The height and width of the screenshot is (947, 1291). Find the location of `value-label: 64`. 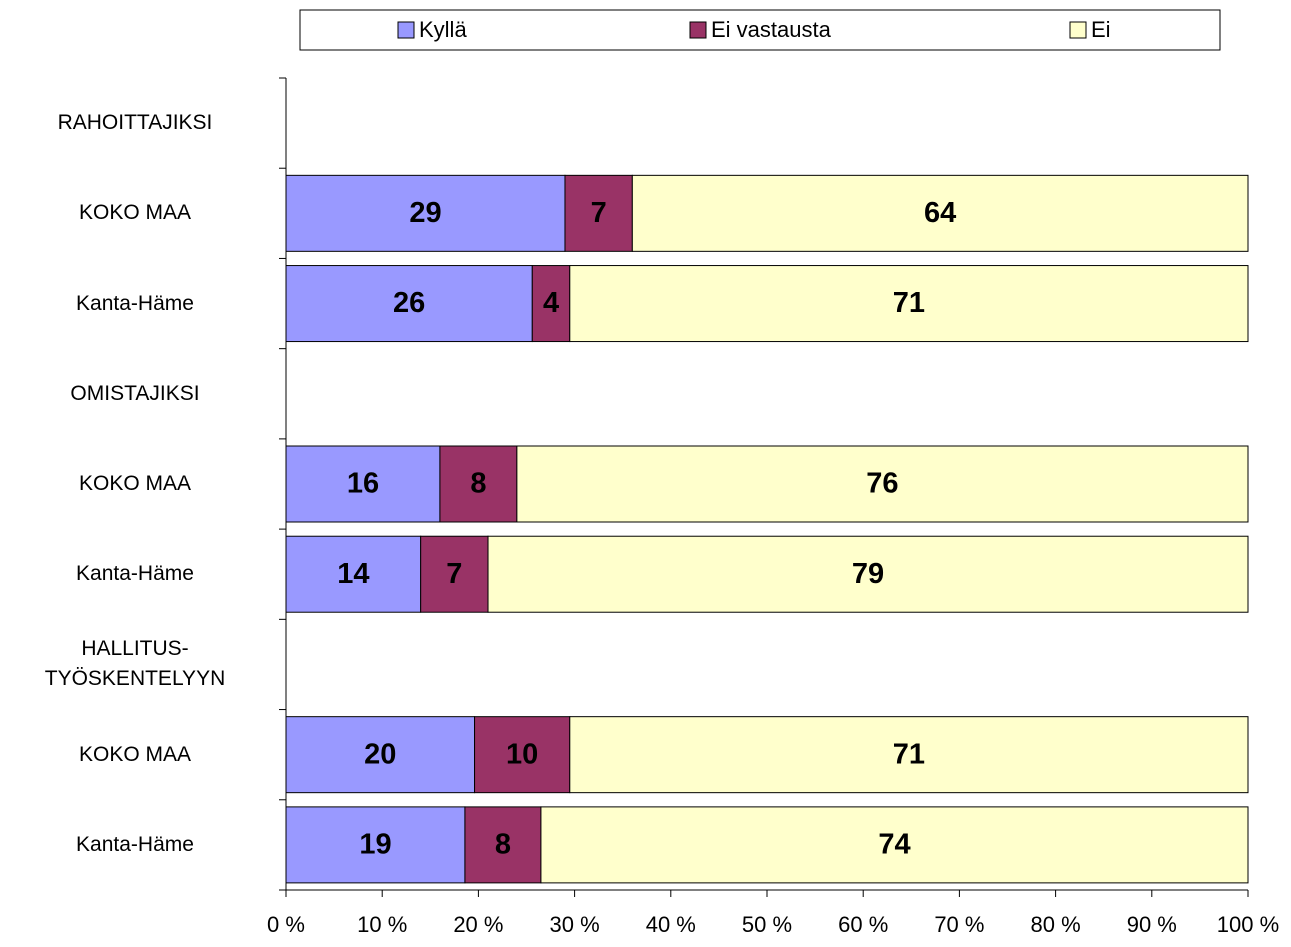

value-label: 64 is located at coordinates (940, 213).